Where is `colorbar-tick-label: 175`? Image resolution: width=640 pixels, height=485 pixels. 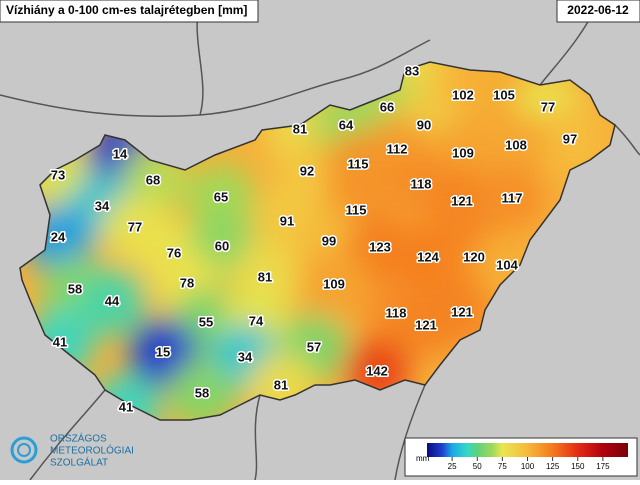 colorbar-tick-label: 175 is located at coordinates (603, 466).